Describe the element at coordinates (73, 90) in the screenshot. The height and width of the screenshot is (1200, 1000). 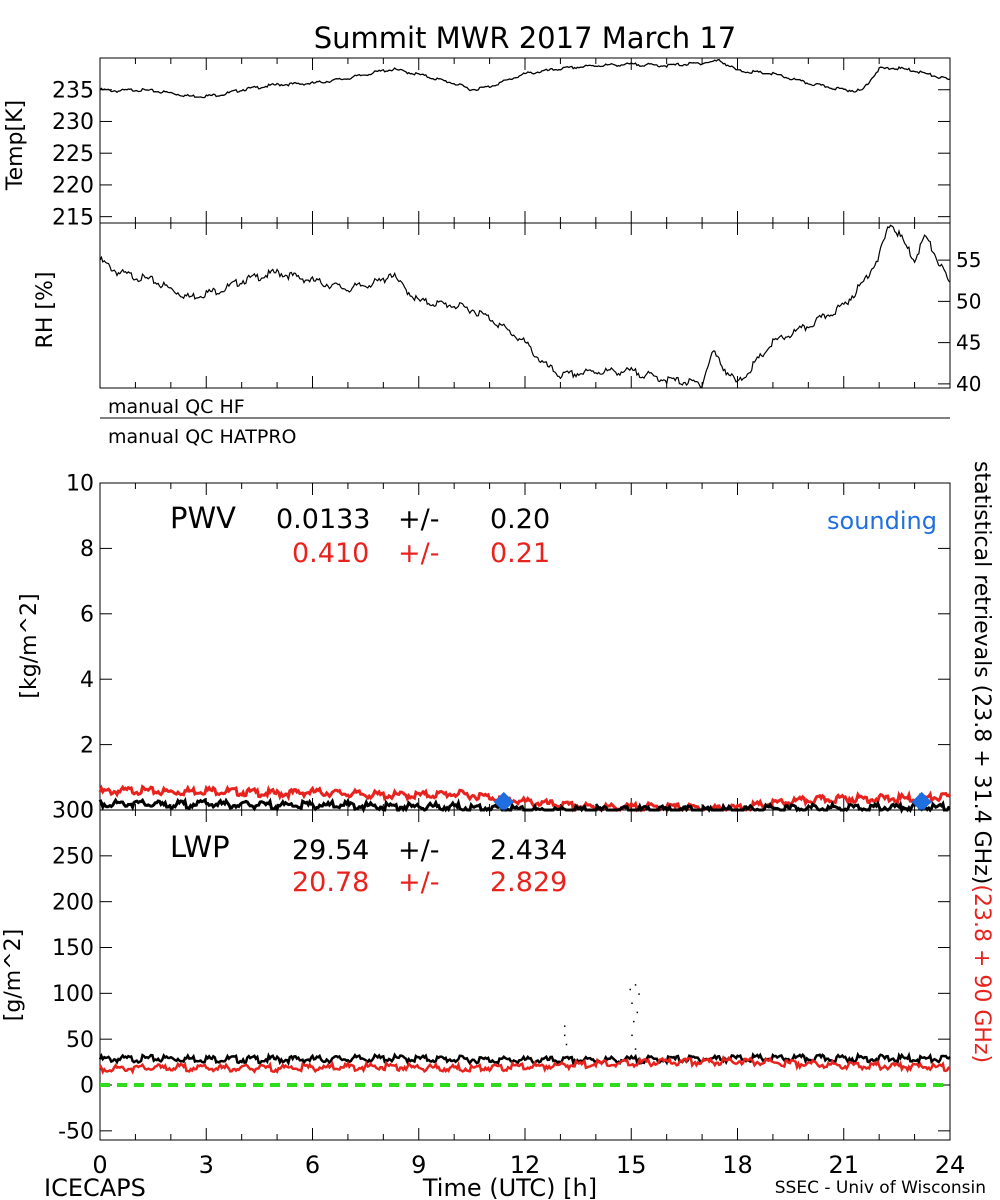
I see `temperature-ytick-label: 235` at that location.